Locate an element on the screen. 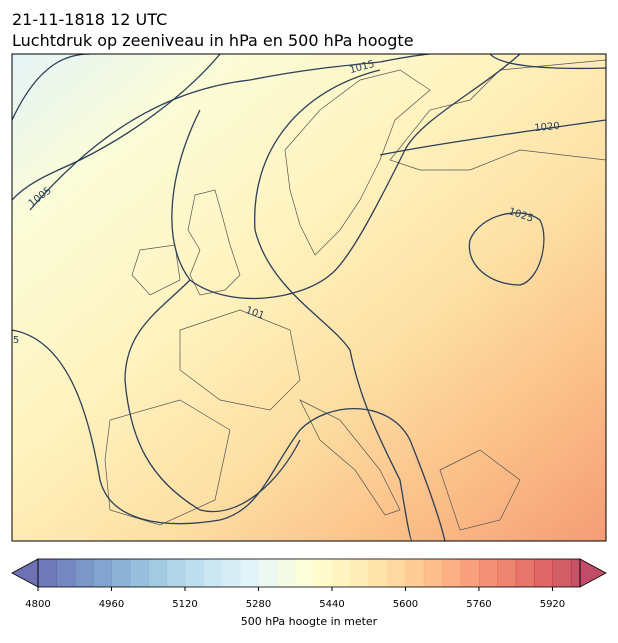 Image resolution: width=618 pixels, height=643 pixels. colorbar-extend-high is located at coordinates (593, 573).